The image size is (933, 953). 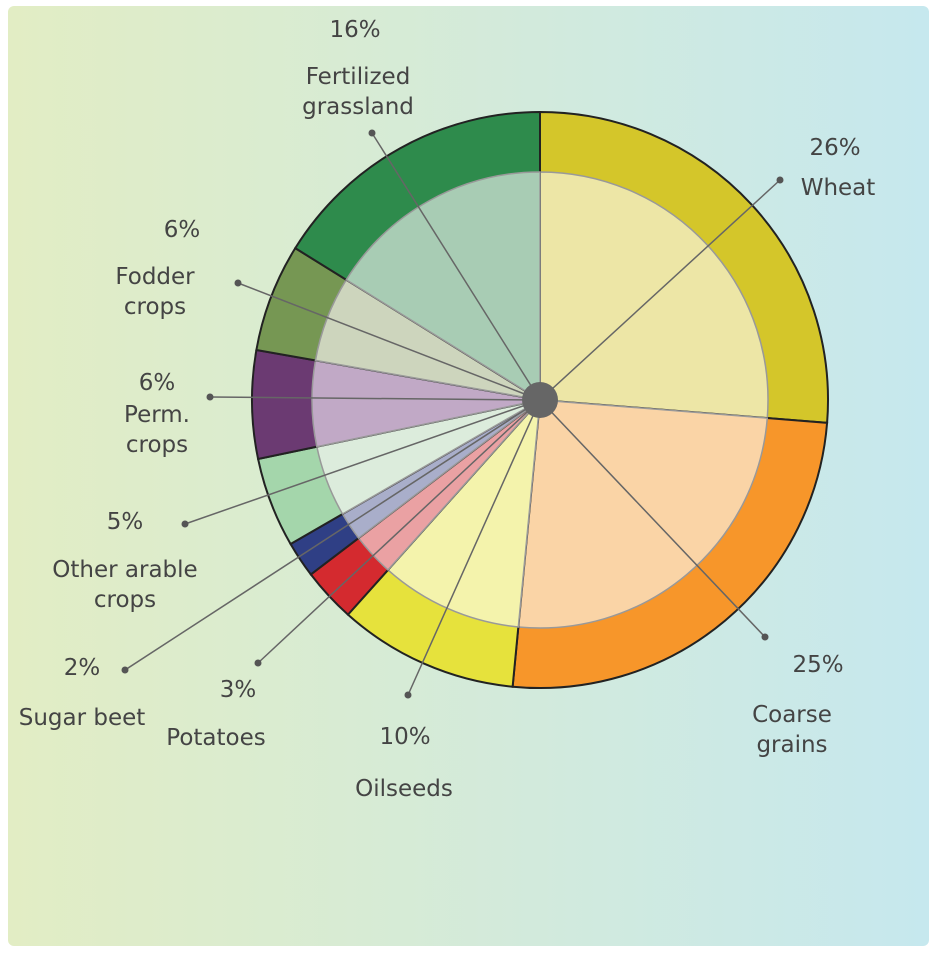 What do you see at coordinates (157, 430) in the screenshot?
I see `category-label: Perm. crops` at bounding box center [157, 430].